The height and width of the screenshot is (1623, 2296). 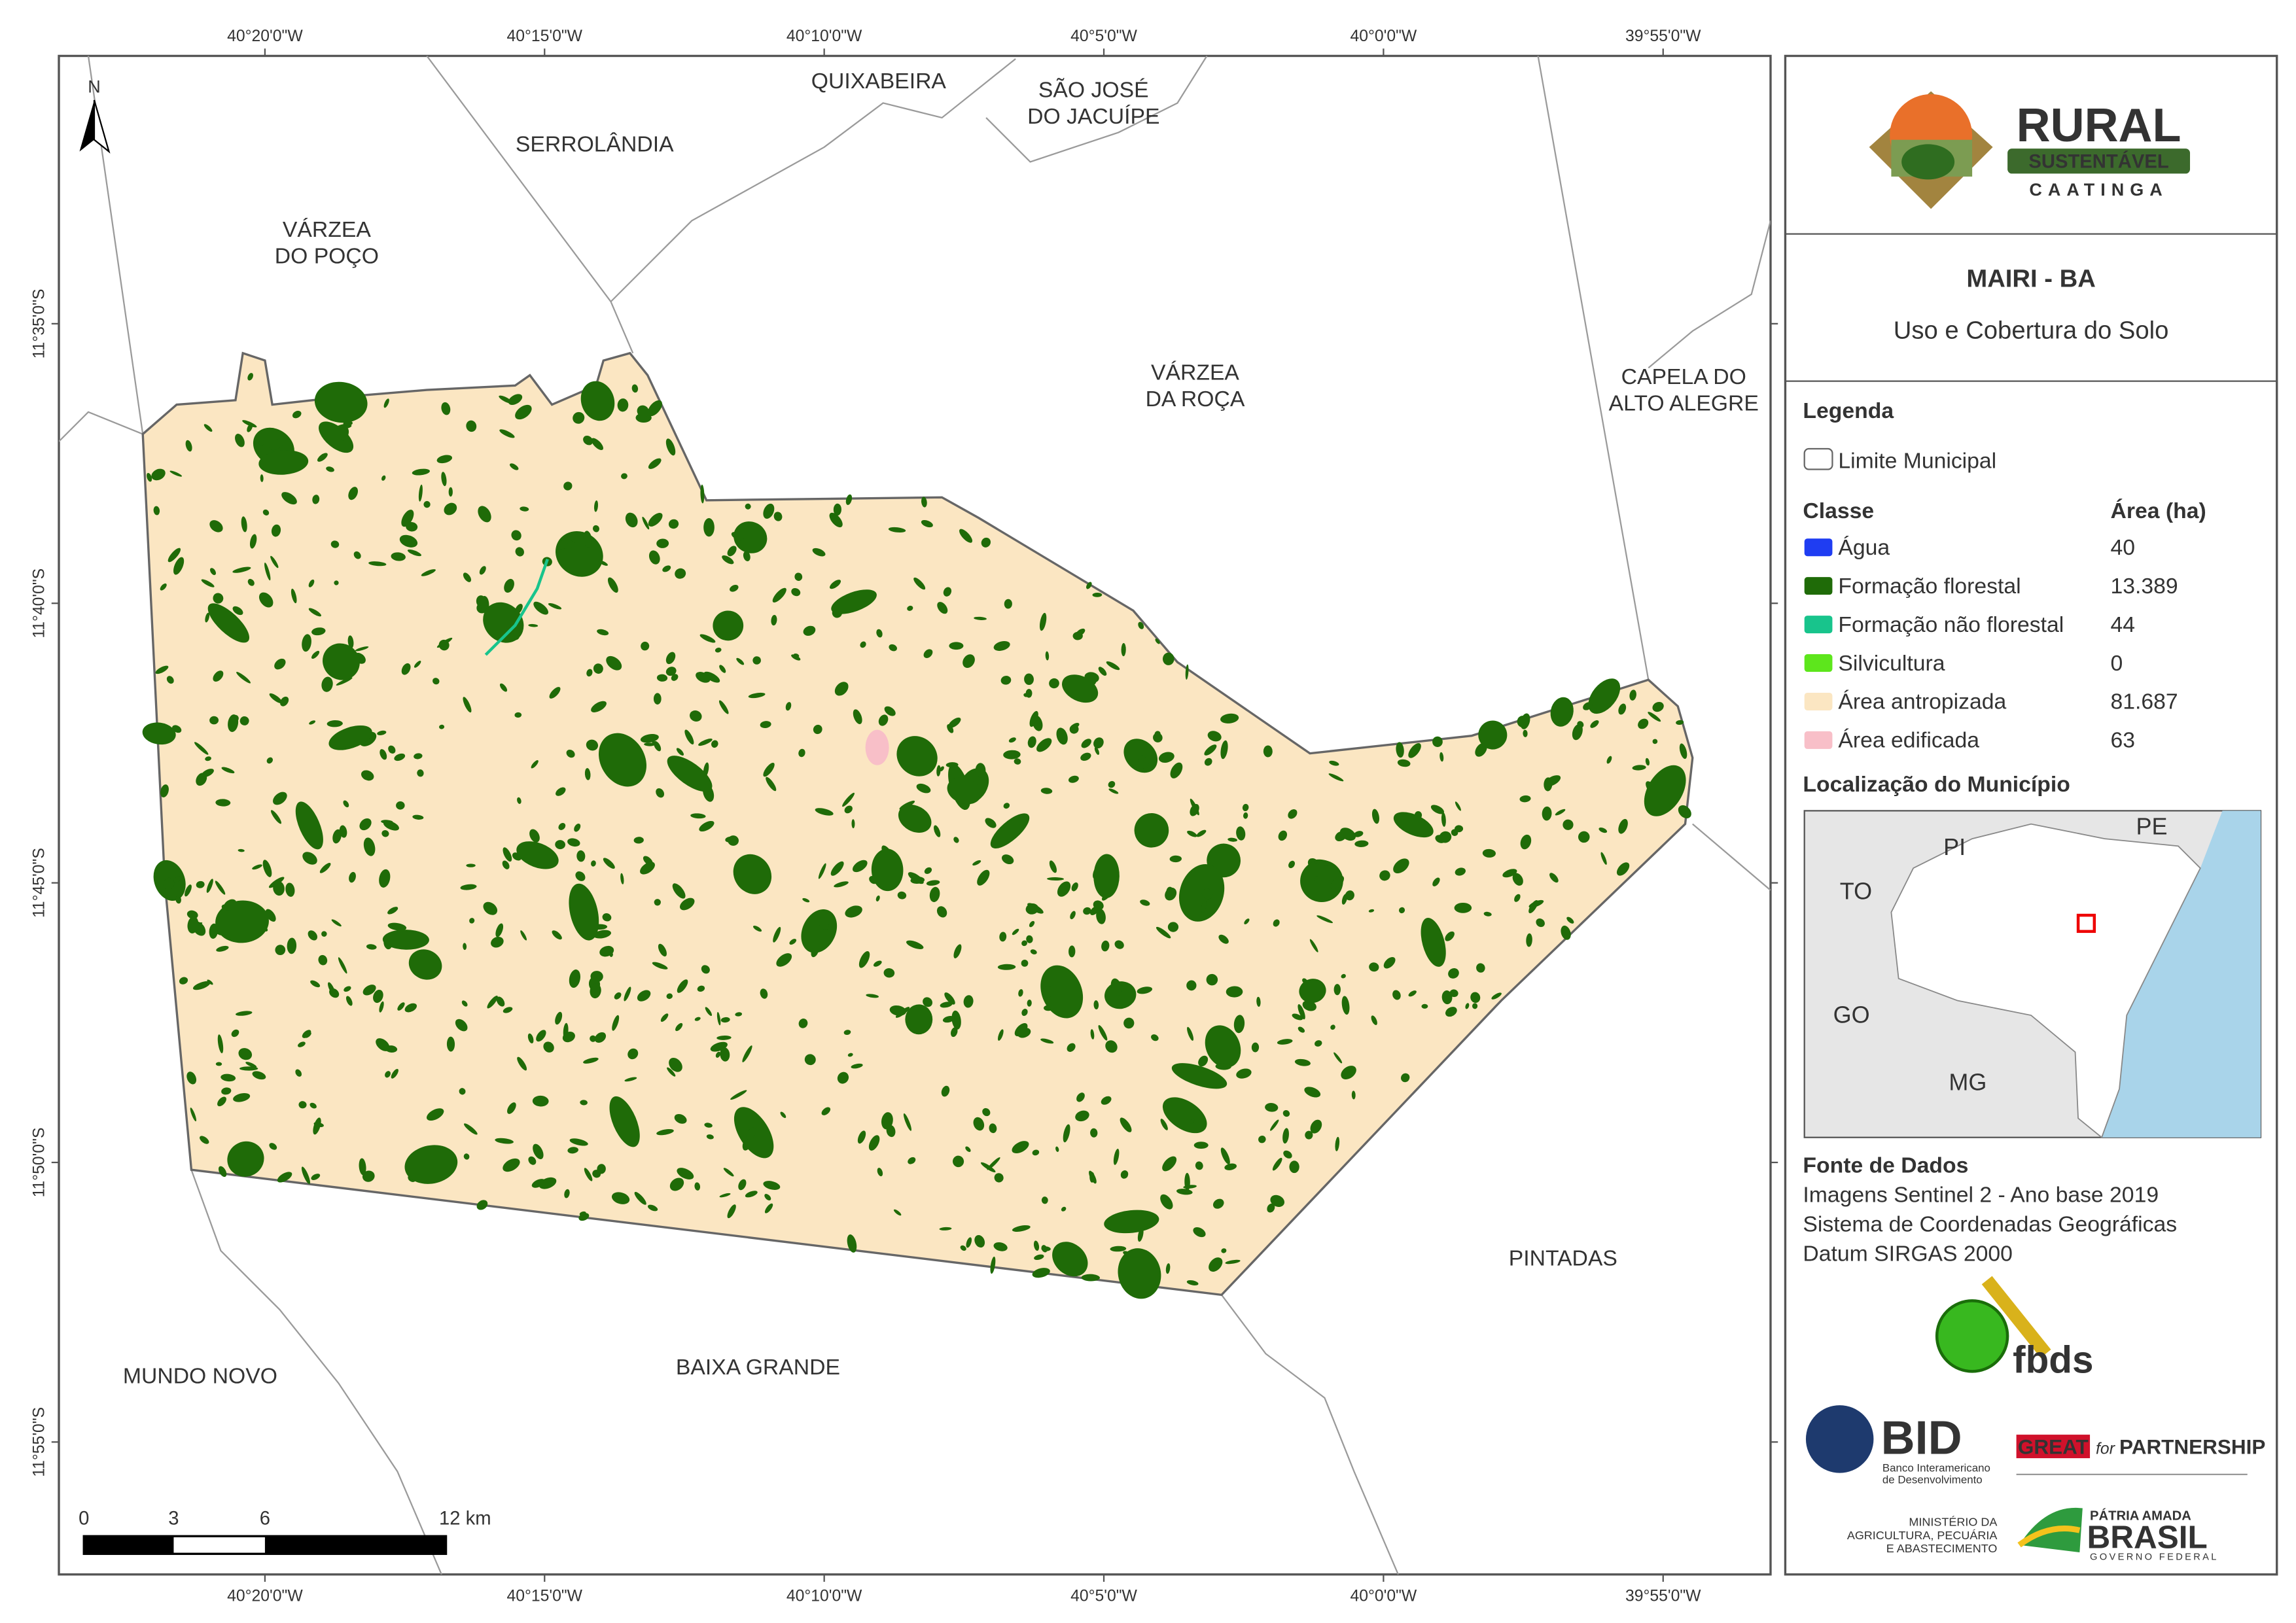 I want to click on brasil-flag, so click(x=2049, y=1537).